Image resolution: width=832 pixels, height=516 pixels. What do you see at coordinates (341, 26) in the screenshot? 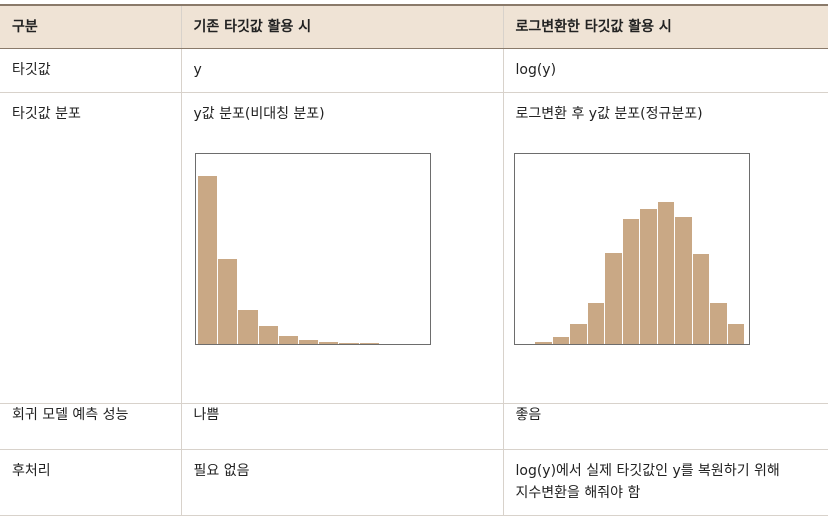
I see `header-existing-target: 기존 타깃값 활용 시` at bounding box center [341, 26].